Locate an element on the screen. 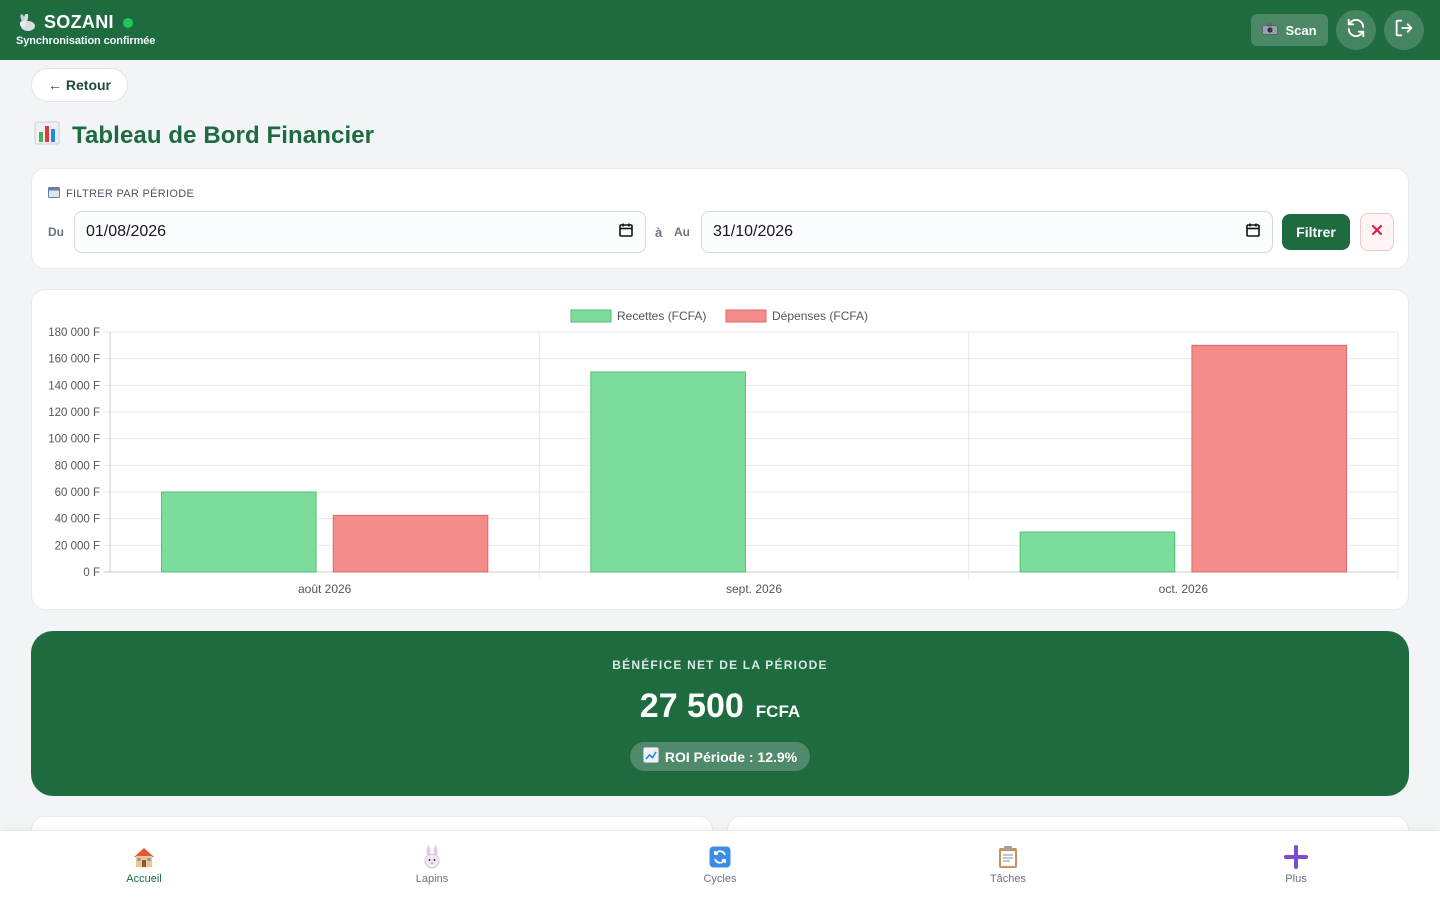 The width and height of the screenshot is (1440, 900). camera-icon is located at coordinates (1270, 30).